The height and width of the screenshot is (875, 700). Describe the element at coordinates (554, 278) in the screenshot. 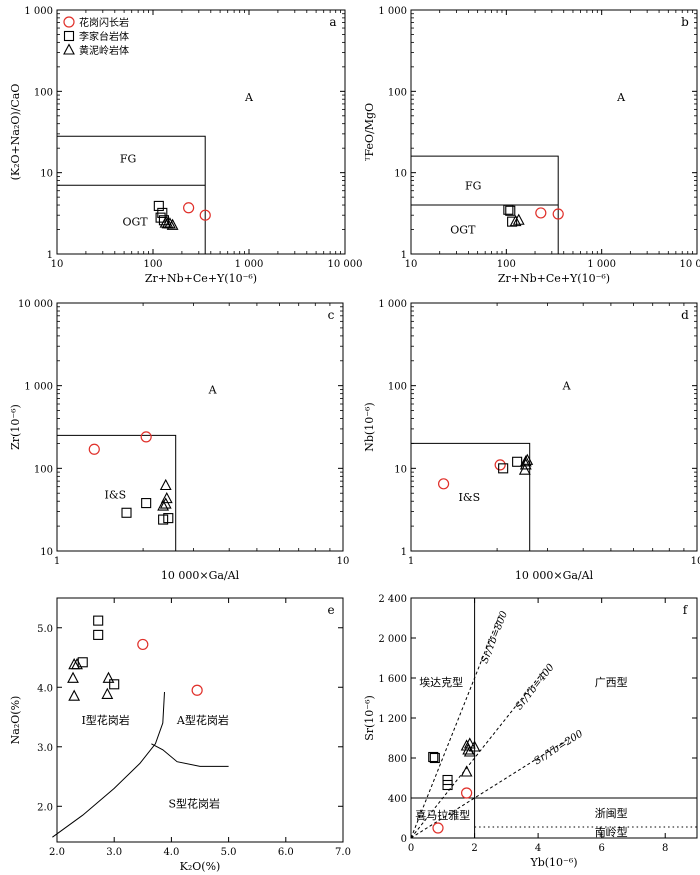

I see `x-axis-label: Zr+Nb+Ce+Y(10⁻⁶)` at that location.